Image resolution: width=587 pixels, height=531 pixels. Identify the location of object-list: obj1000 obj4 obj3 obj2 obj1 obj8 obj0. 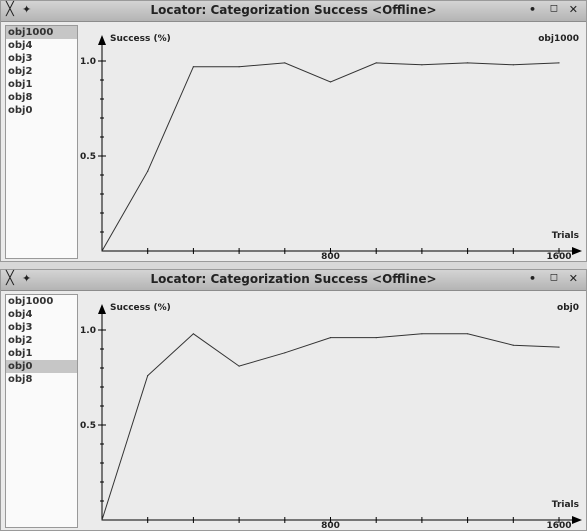
(41, 142).